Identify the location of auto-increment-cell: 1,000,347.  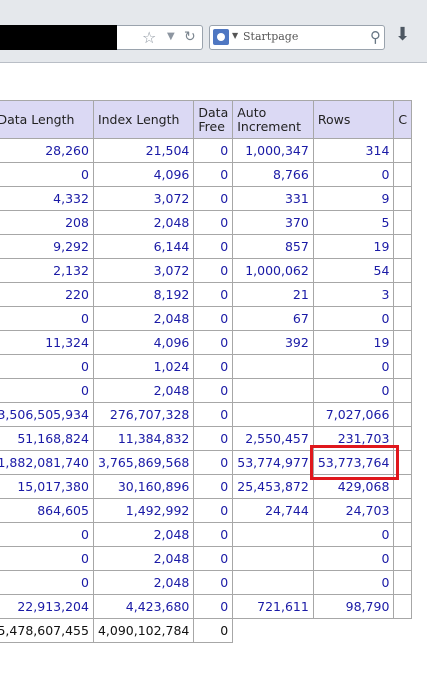
(273, 150).